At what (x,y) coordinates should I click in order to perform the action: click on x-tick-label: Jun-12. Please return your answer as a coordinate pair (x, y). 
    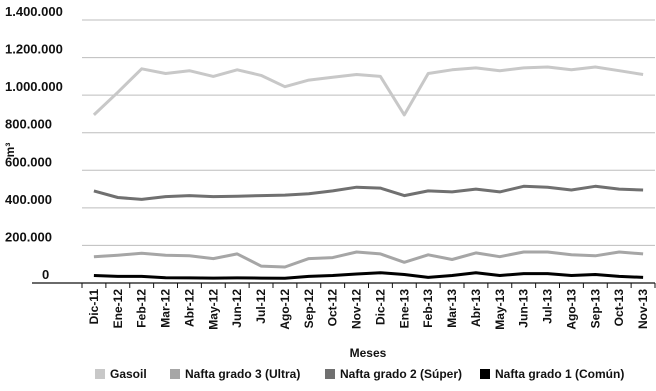
    Looking at the image, I should click on (237, 308).